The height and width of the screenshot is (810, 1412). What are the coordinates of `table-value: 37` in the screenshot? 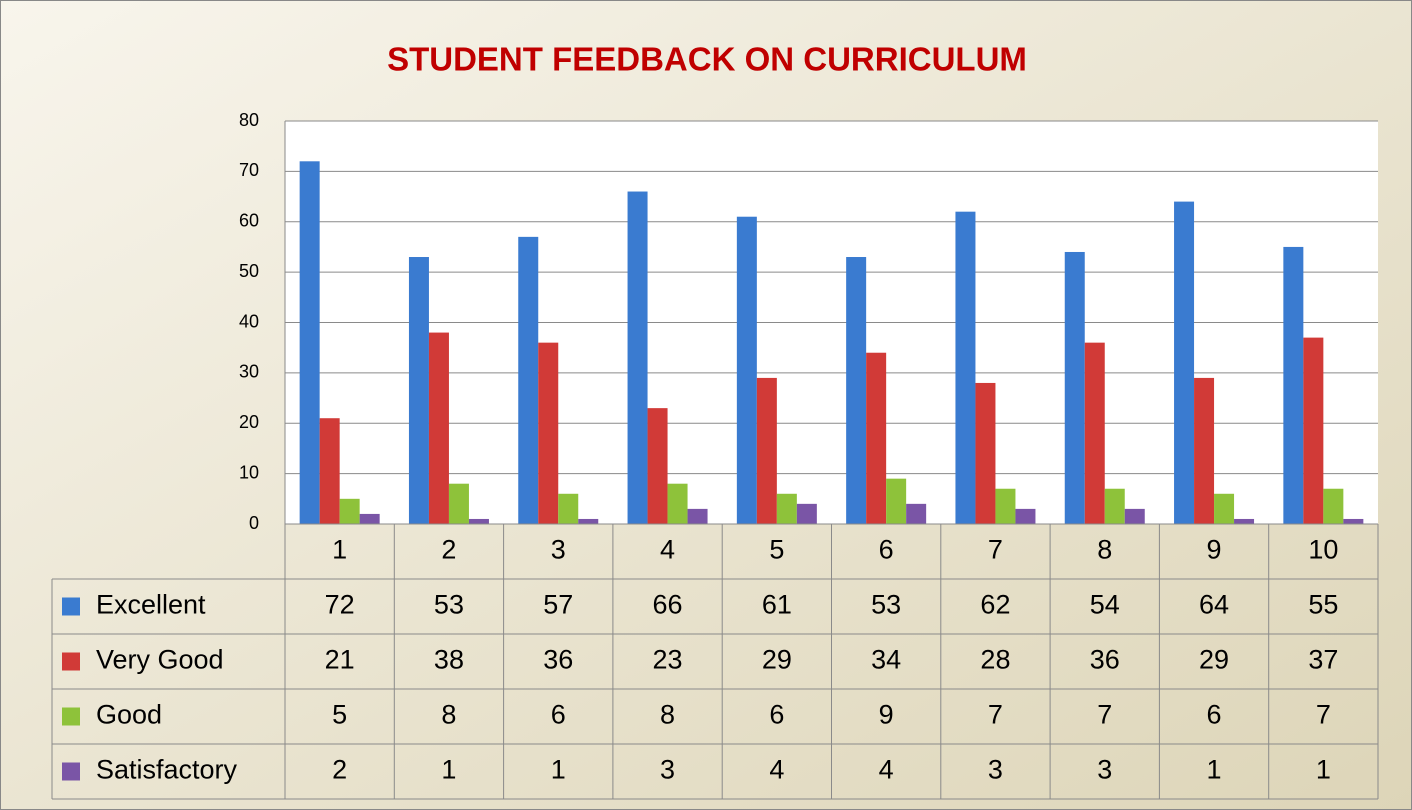 It's located at (1323, 660).